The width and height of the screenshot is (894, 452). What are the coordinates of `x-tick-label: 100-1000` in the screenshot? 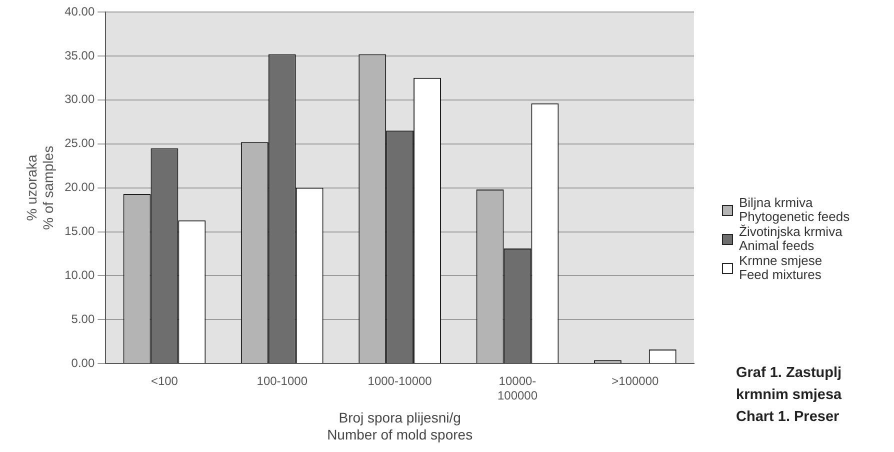 It's located at (282, 381).